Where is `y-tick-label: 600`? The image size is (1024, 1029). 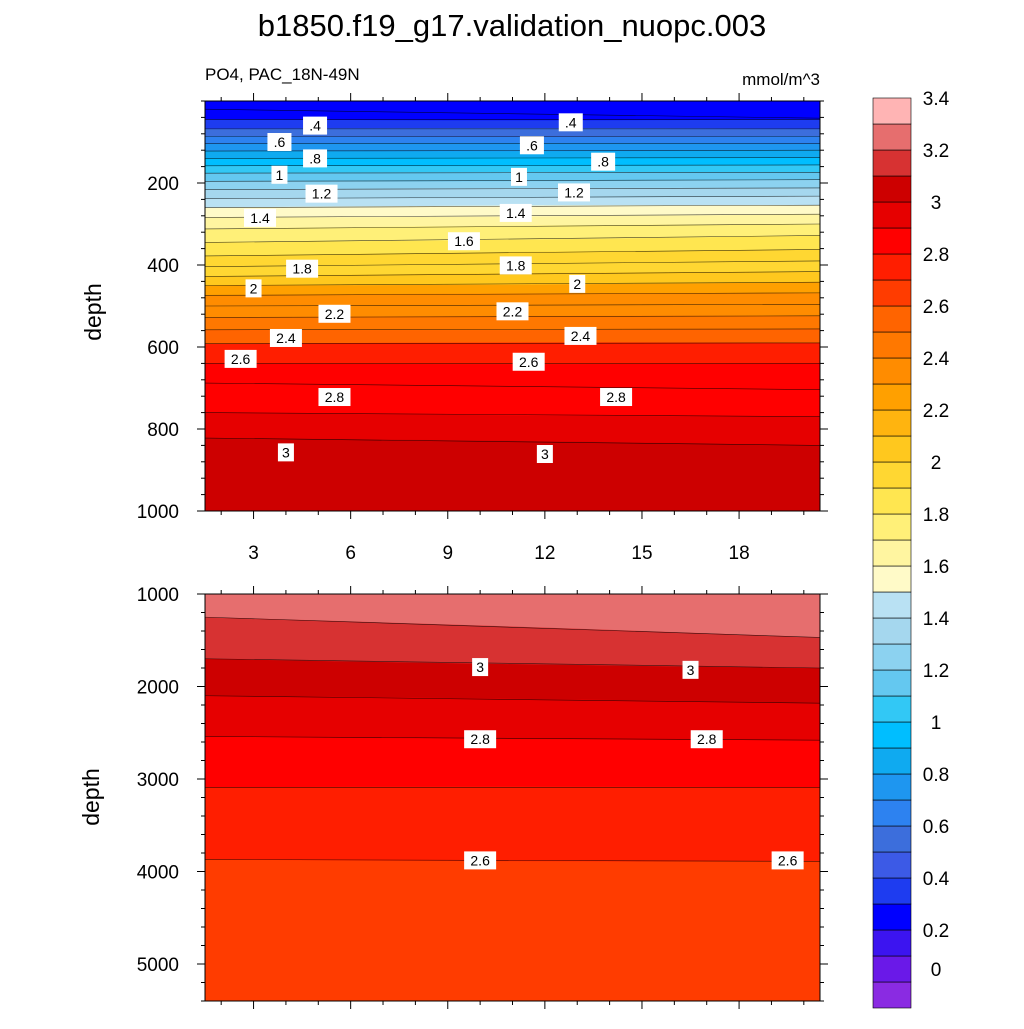
y-tick-label: 600 is located at coordinates (163, 348).